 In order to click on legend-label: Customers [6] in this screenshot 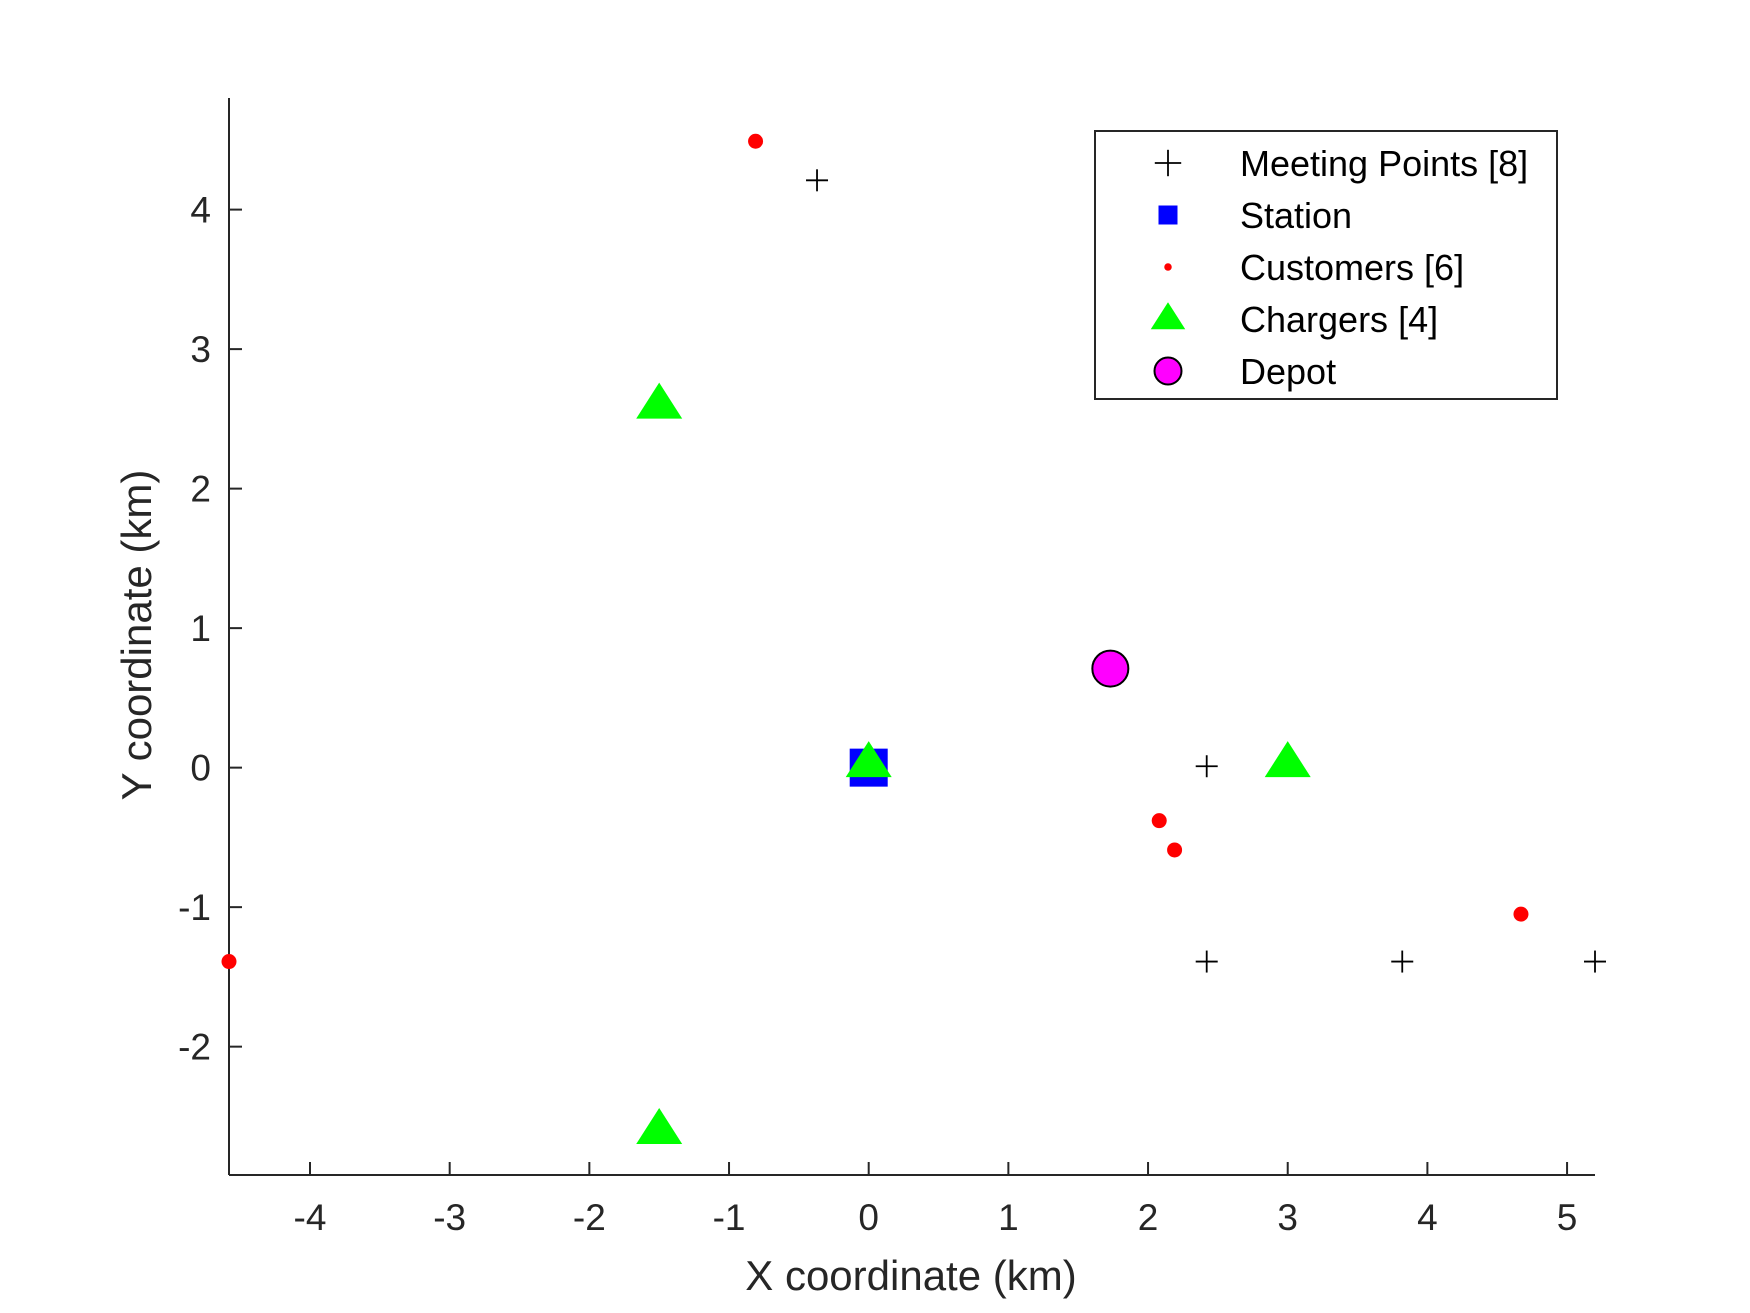, I will do `click(1352, 267)`.